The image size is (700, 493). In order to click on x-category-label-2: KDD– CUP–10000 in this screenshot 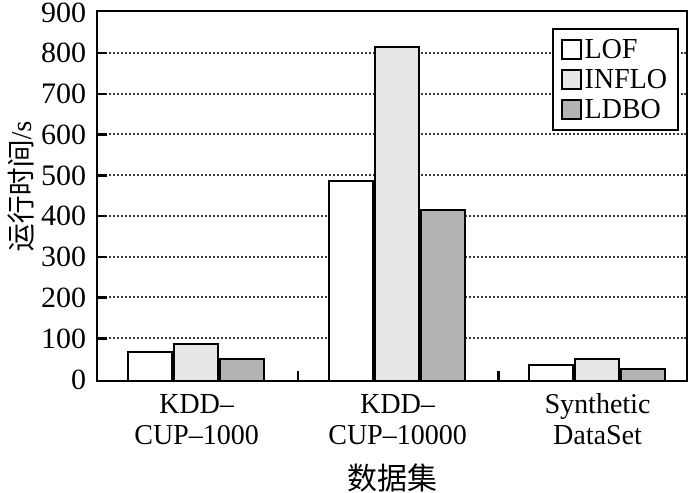, I will do `click(398, 420)`.